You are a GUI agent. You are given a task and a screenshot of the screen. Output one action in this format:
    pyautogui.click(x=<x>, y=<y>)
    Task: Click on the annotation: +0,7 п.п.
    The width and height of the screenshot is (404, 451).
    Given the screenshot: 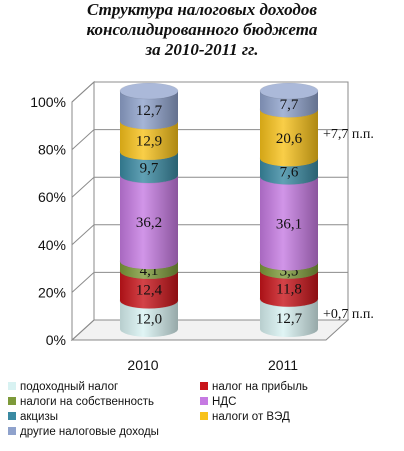 What is the action you would take?
    pyautogui.click(x=348, y=314)
    